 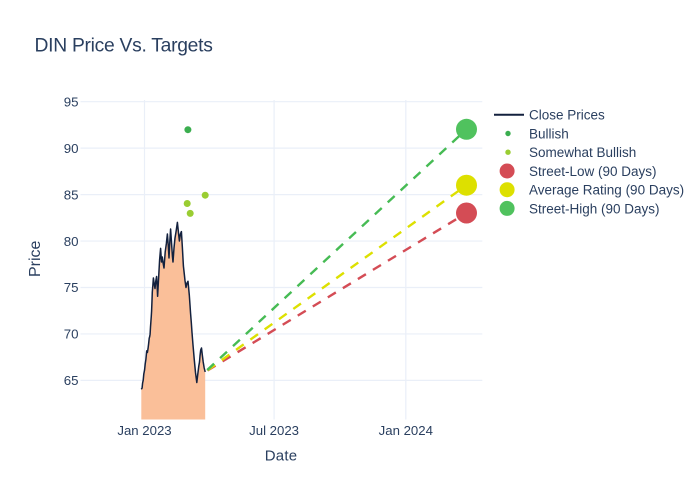 What do you see at coordinates (582, 152) in the screenshot?
I see `svg-text: Somewhat Bullish` at bounding box center [582, 152].